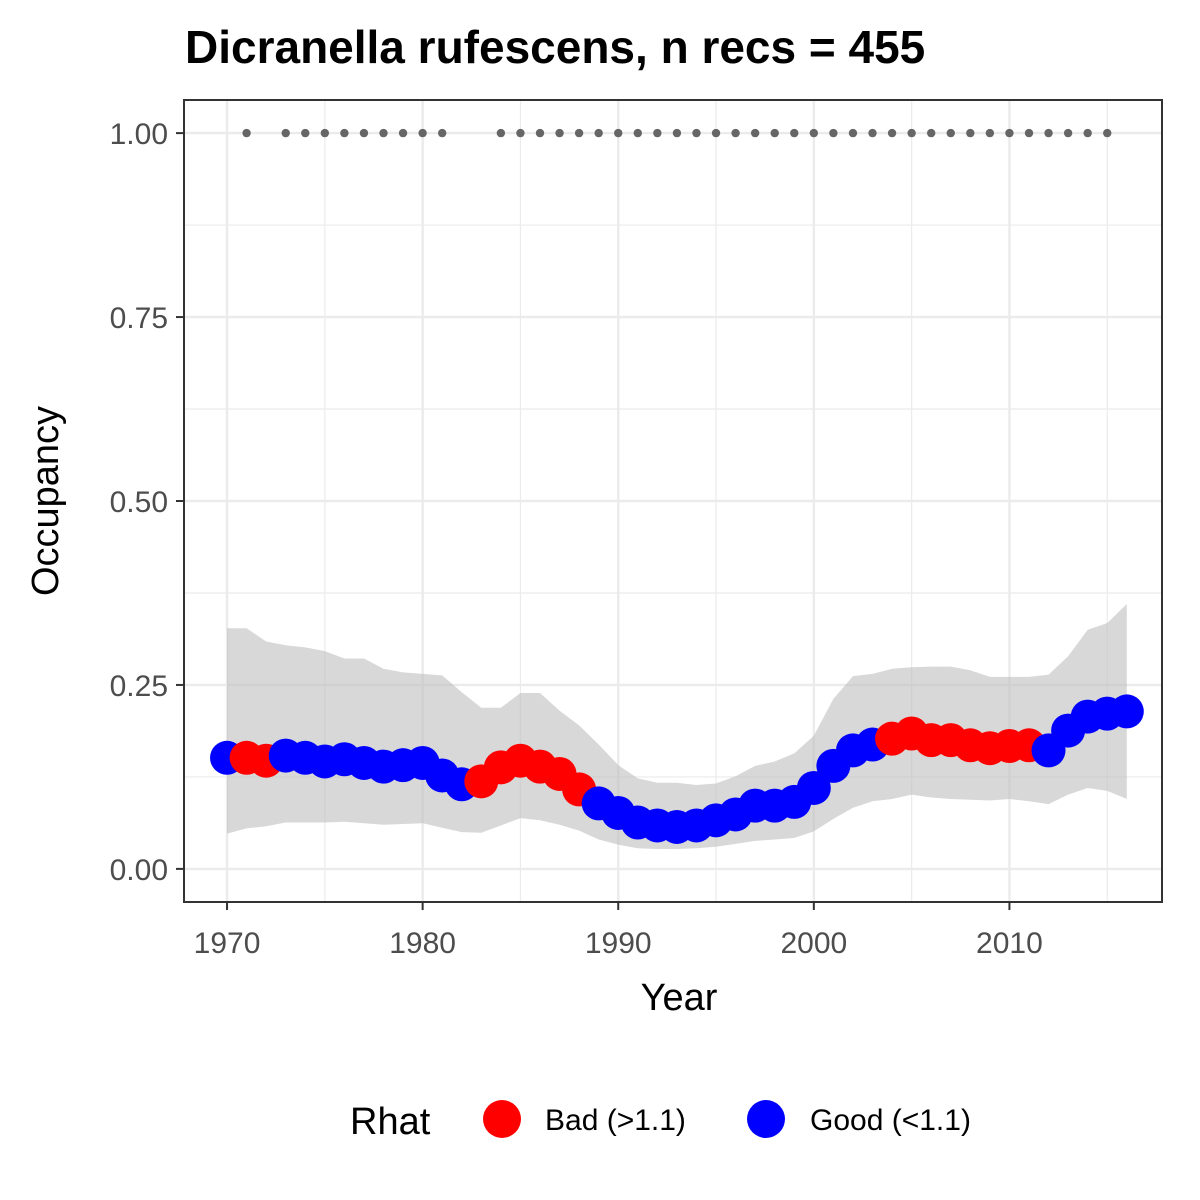 The width and height of the screenshot is (1200, 1200). Describe the element at coordinates (227, 943) in the screenshot. I see `x-tick-label: 1970` at that location.